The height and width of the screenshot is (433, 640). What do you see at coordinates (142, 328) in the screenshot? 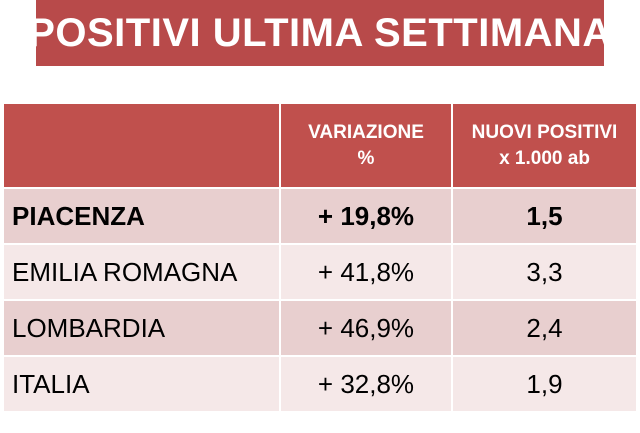
I see `region-cell: LOMBARDIA` at bounding box center [142, 328].